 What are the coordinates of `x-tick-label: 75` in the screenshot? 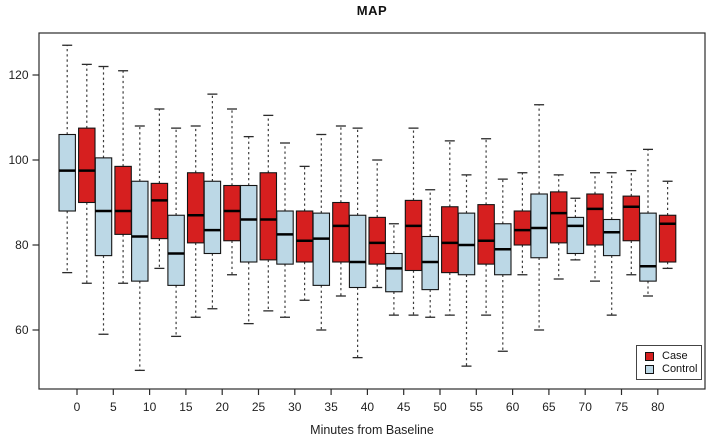 It's located at (622, 407).